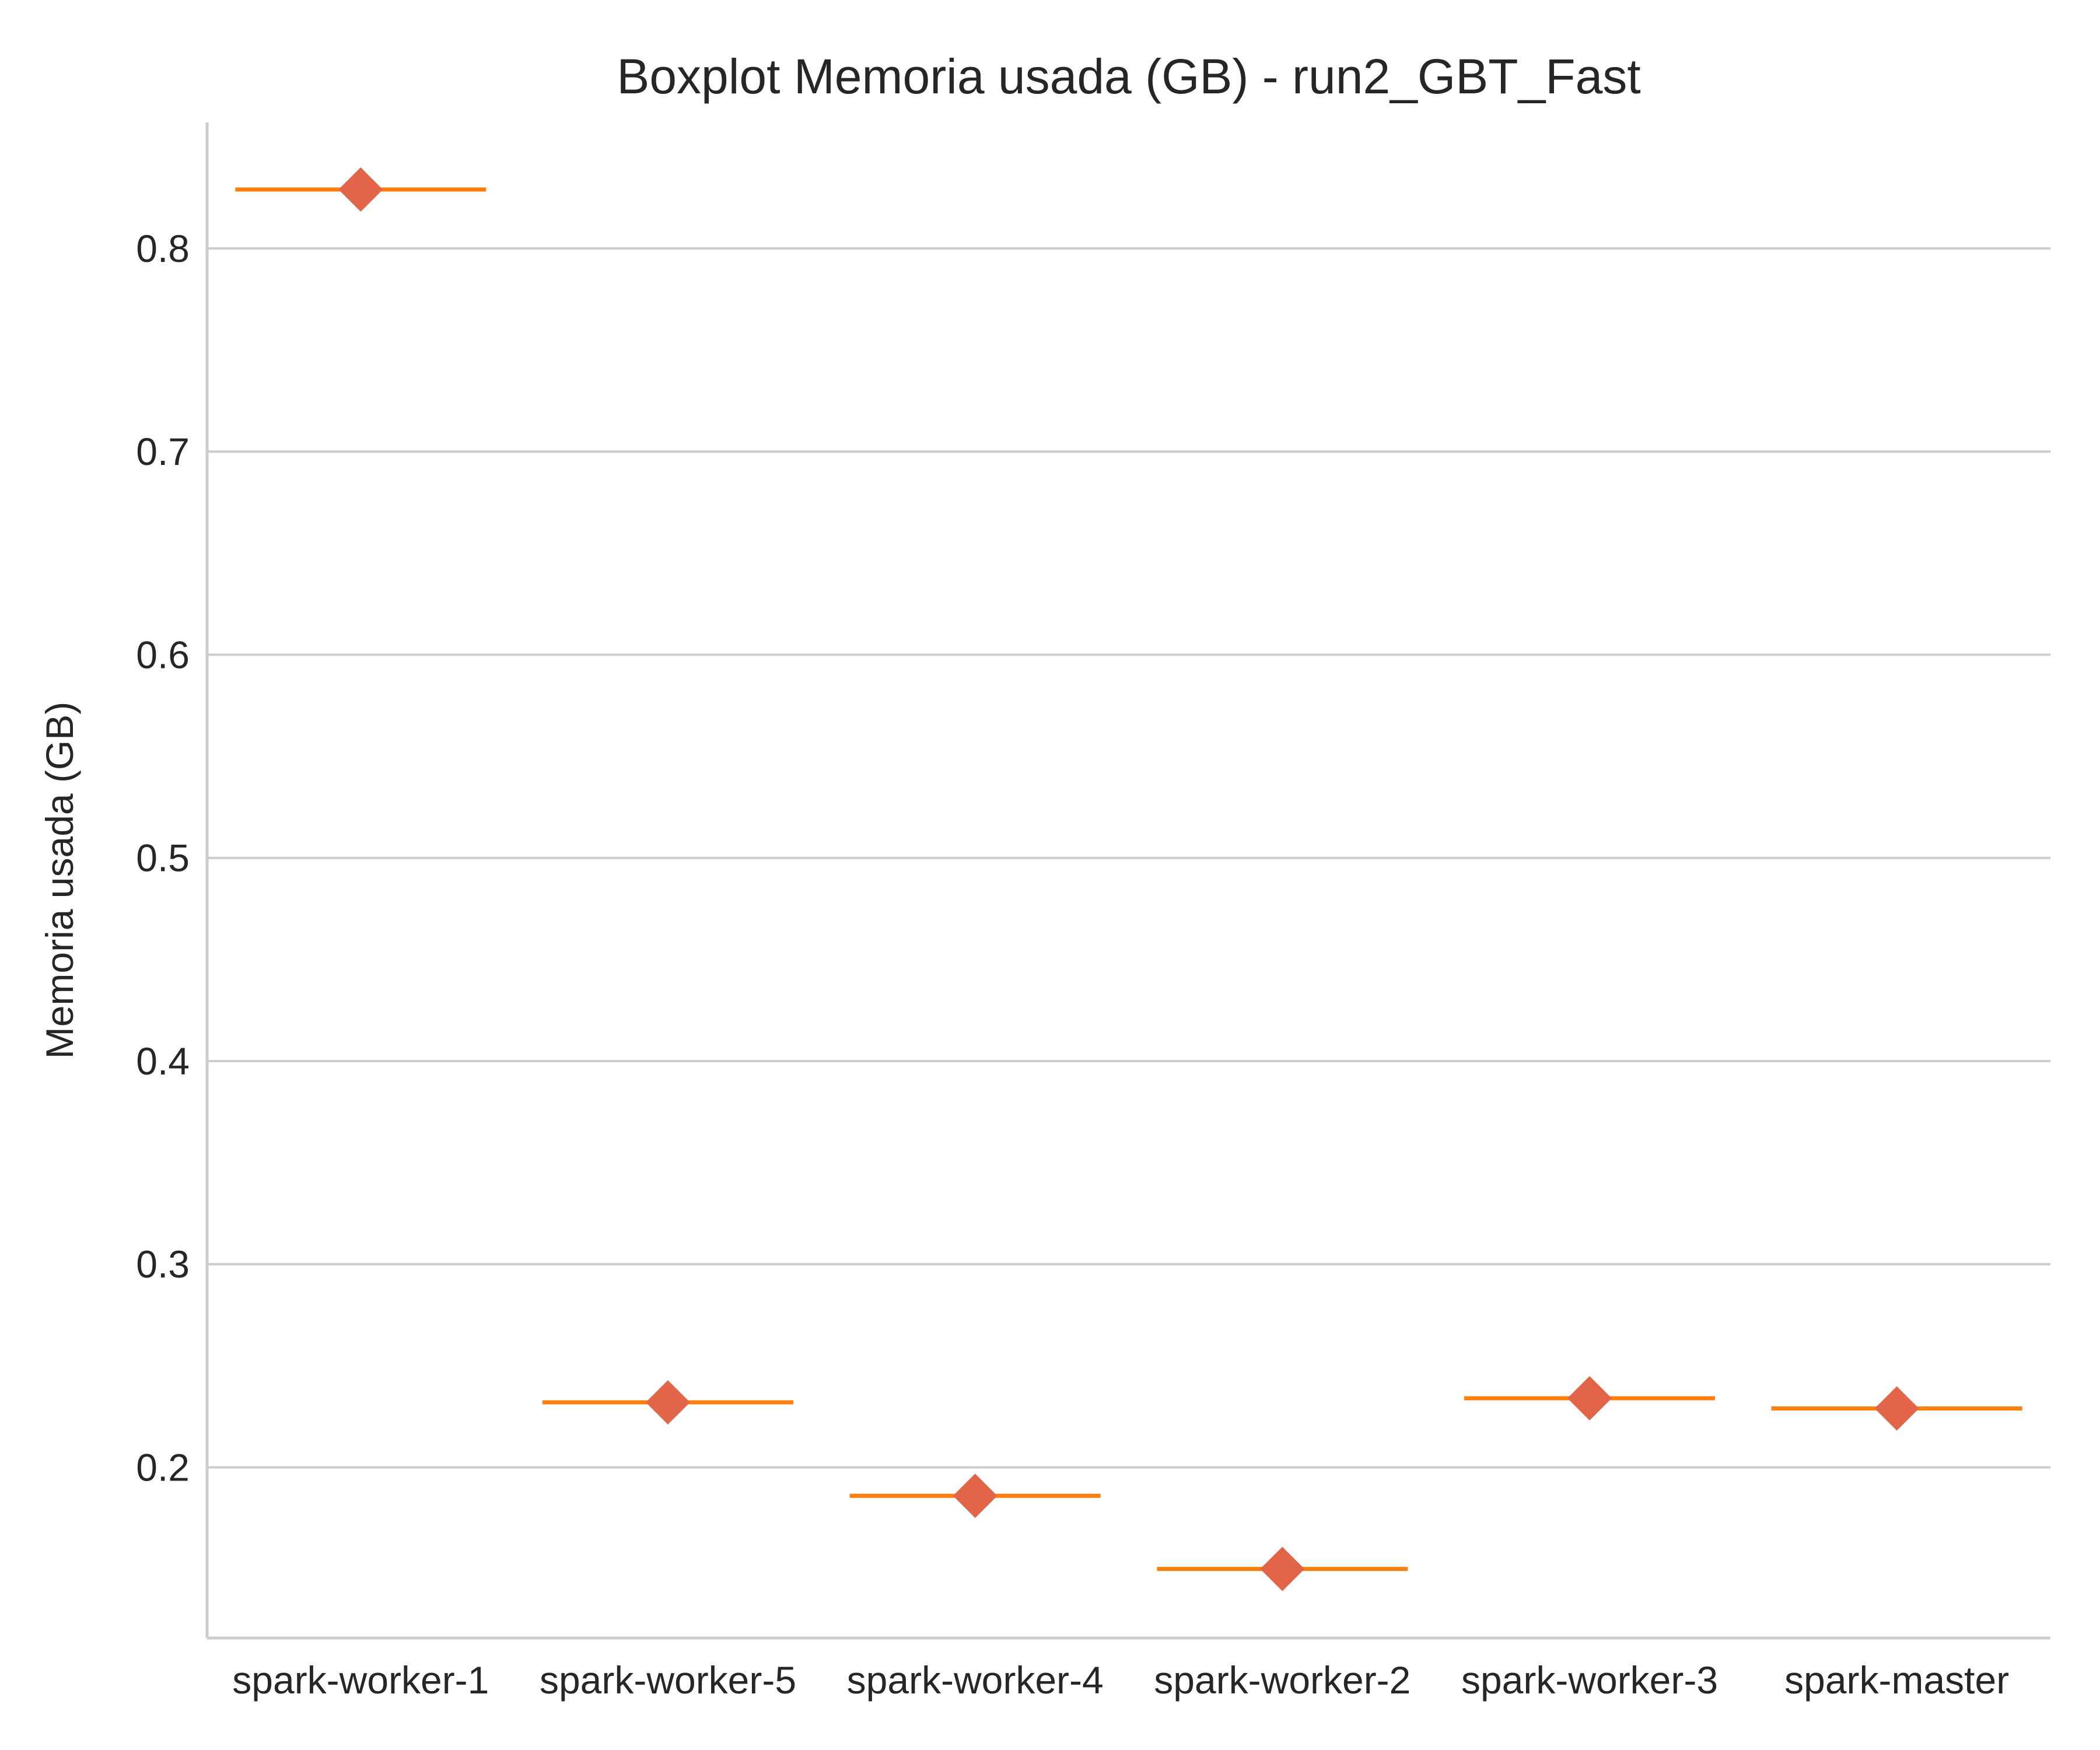  I want to click on y-tick-label: 0.6, so click(163, 654).